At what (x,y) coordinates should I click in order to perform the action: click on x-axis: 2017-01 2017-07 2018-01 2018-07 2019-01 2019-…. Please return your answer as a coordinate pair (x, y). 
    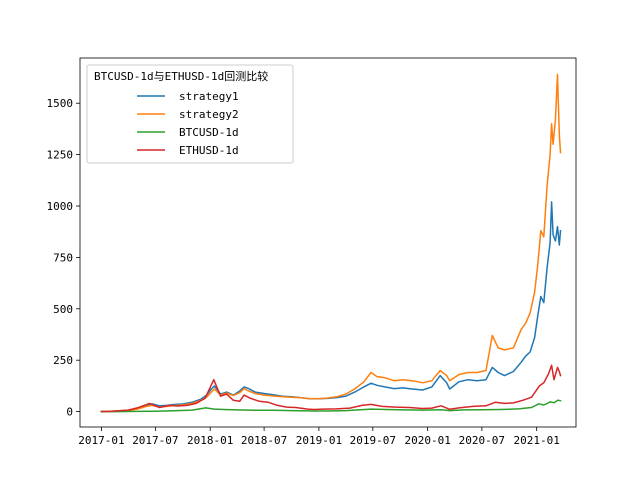
    Looking at the image, I should click on (319, 437).